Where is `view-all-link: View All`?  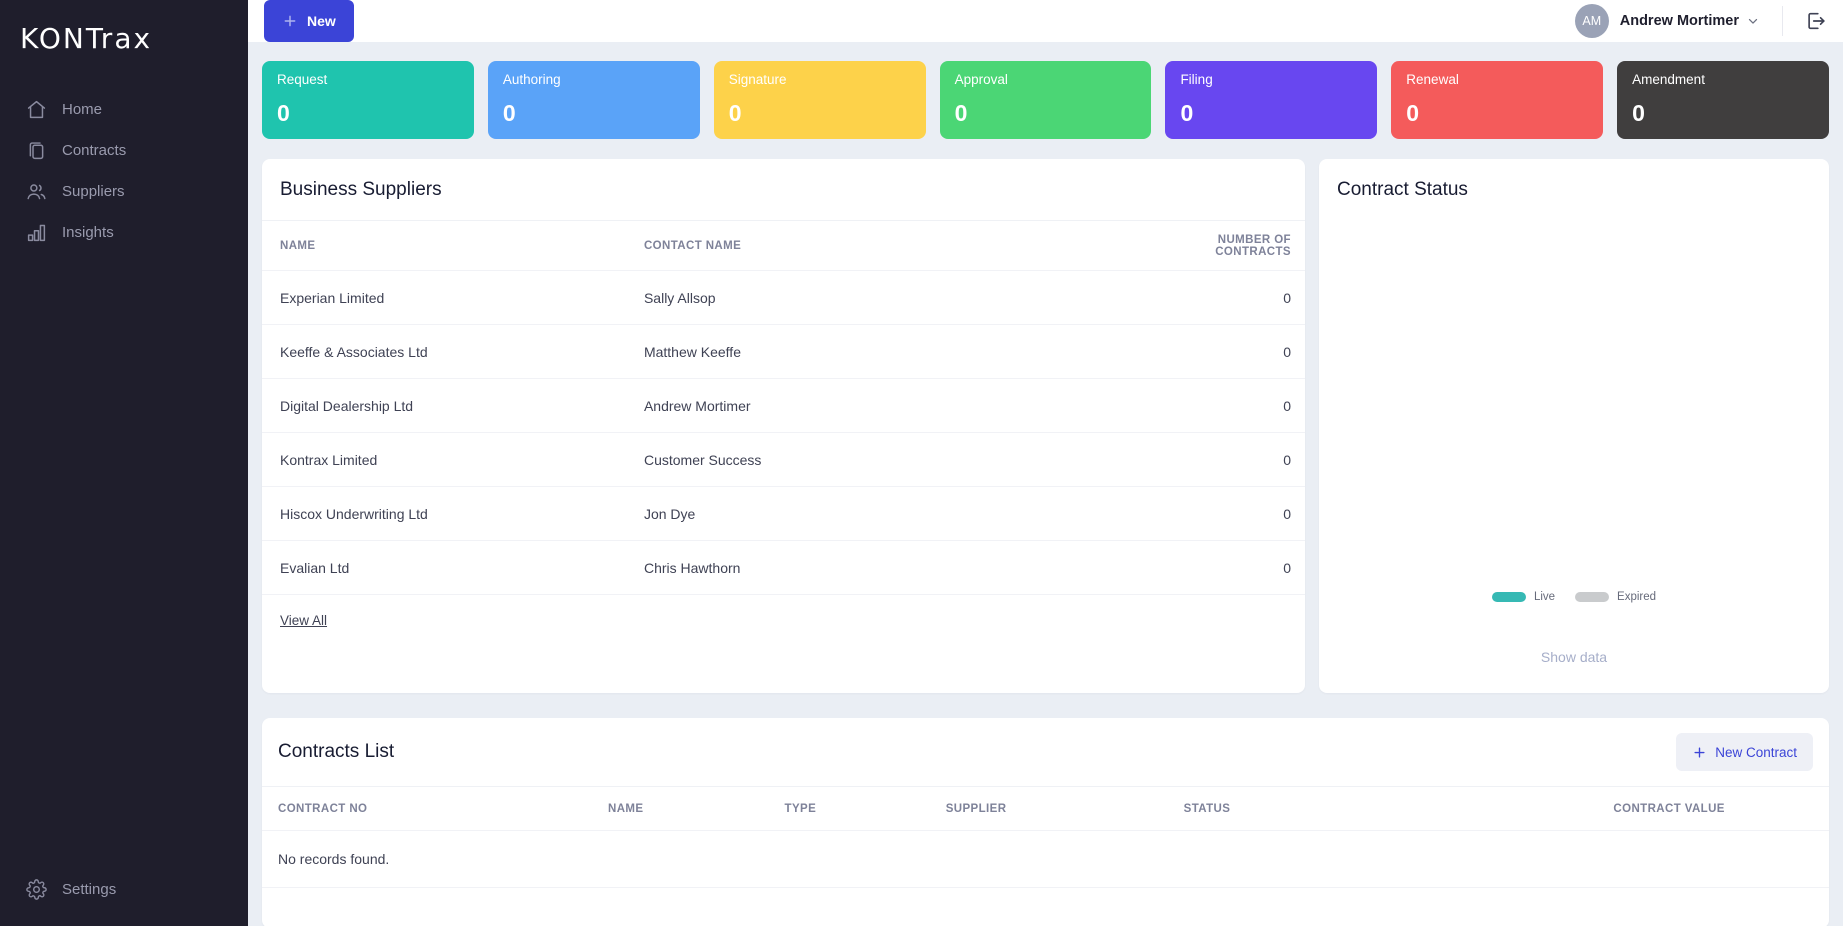
view-all-link: View All is located at coordinates (304, 620).